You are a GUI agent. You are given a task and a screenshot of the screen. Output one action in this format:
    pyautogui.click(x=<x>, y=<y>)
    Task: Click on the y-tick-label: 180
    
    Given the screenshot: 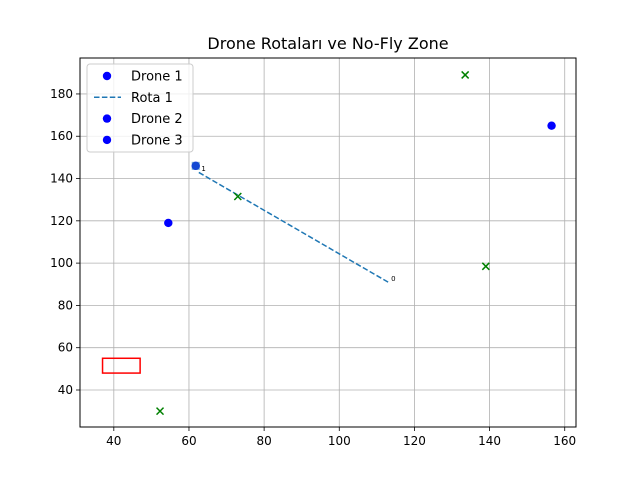 What is the action you would take?
    pyautogui.click(x=61, y=94)
    